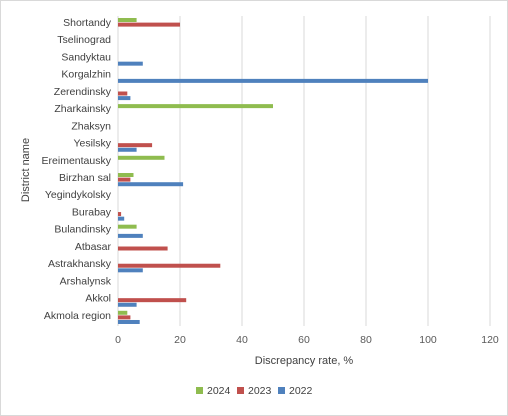 This screenshot has height=416, width=508. What do you see at coordinates (129, 321) in the screenshot?
I see `bar-2022-akmola-region` at bounding box center [129, 321].